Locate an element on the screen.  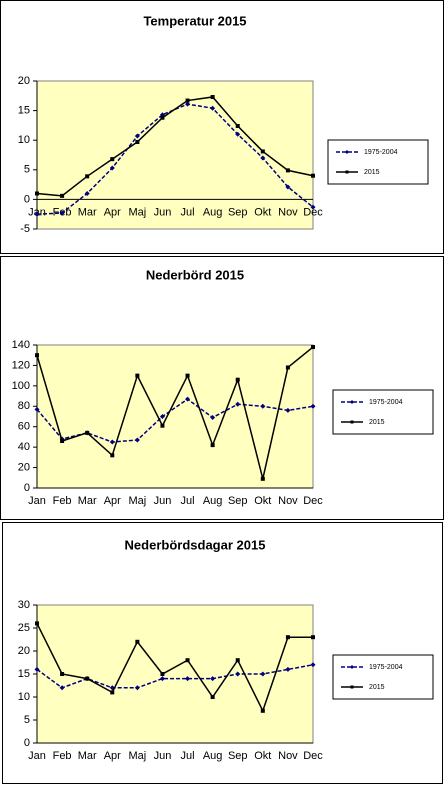
y-tick-label: 80 is located at coordinates (24, 406).